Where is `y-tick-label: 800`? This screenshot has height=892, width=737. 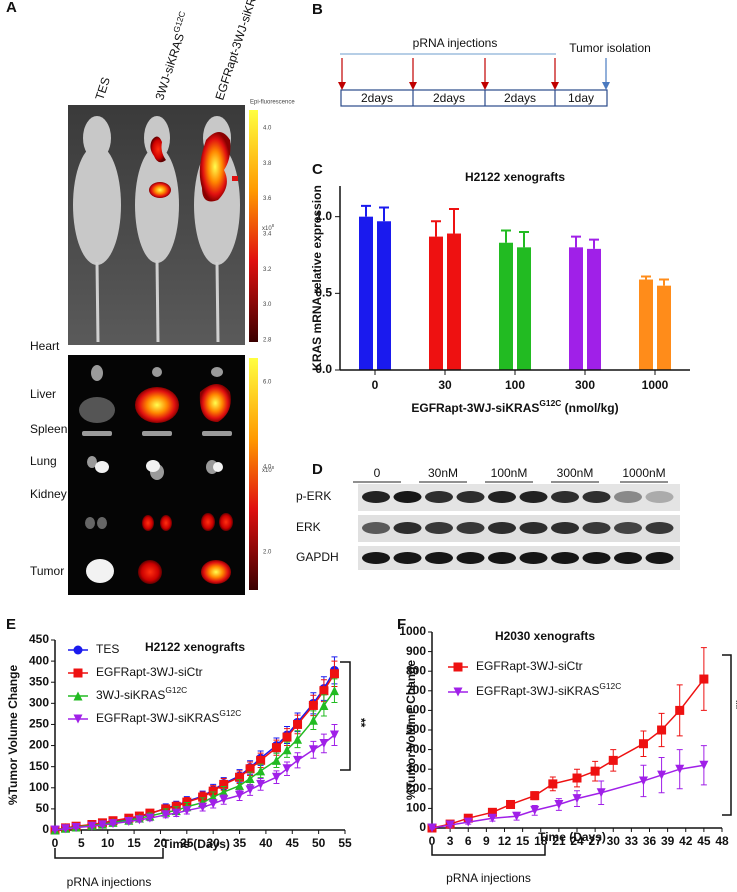
y-tick-label: 800 is located at coordinates (416, 670).